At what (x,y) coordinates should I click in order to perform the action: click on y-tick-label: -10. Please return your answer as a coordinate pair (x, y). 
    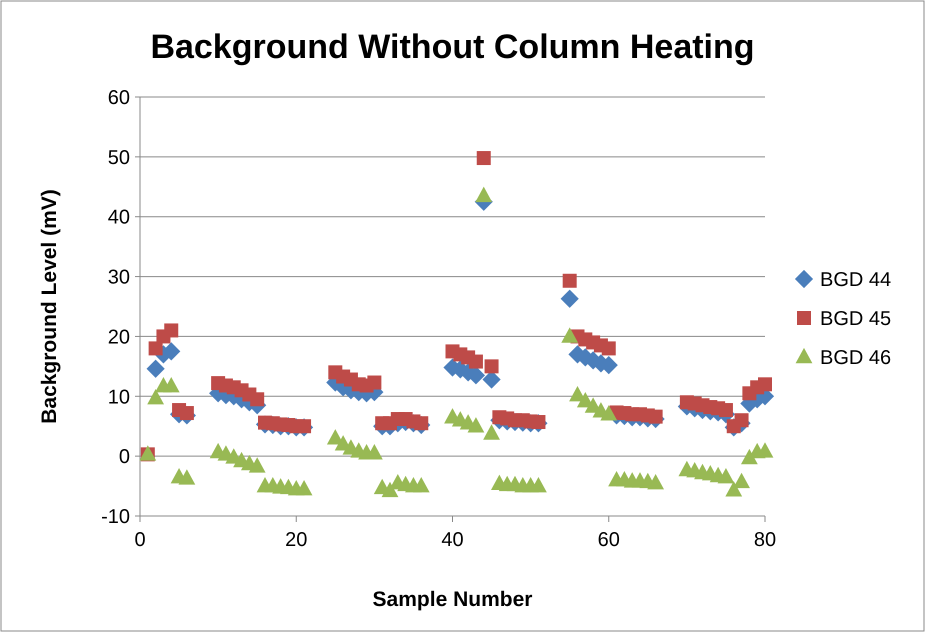
    Looking at the image, I should click on (115, 517).